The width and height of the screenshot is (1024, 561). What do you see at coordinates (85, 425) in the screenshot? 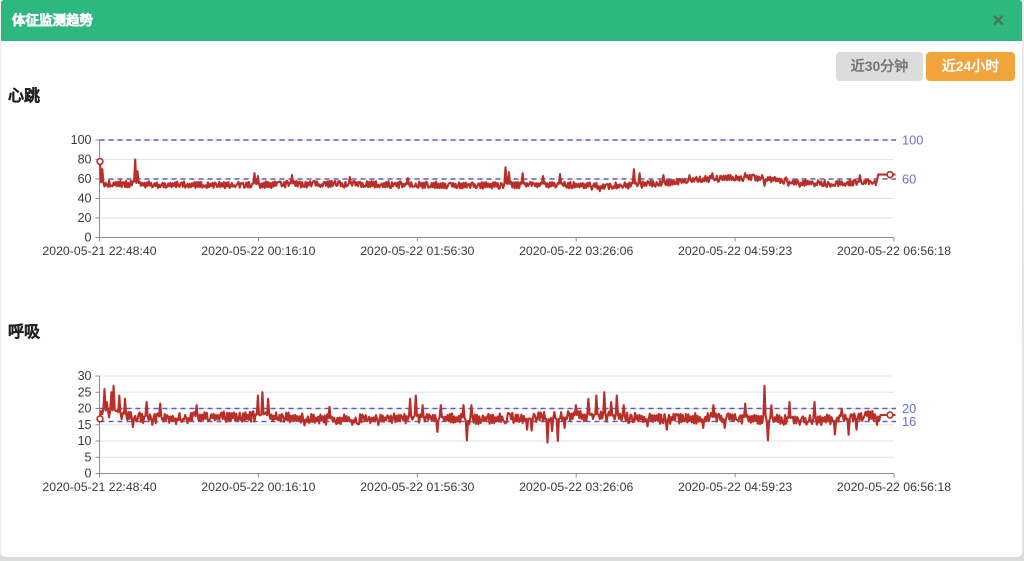
I see `svg-text: 15` at bounding box center [85, 425].